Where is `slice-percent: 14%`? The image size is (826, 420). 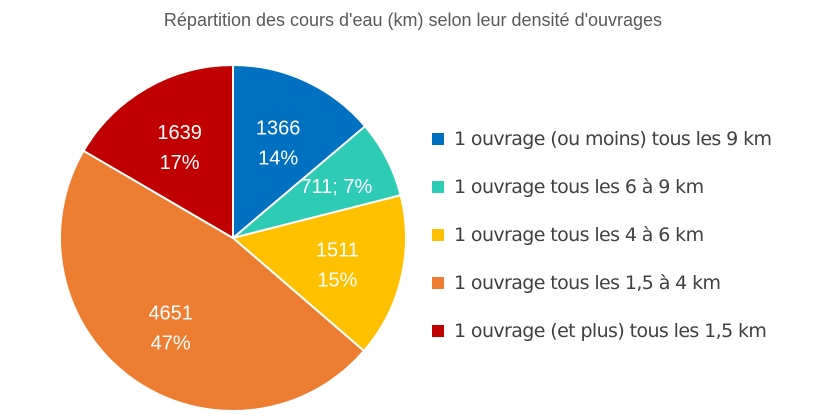 slice-percent: 14% is located at coordinates (278, 159).